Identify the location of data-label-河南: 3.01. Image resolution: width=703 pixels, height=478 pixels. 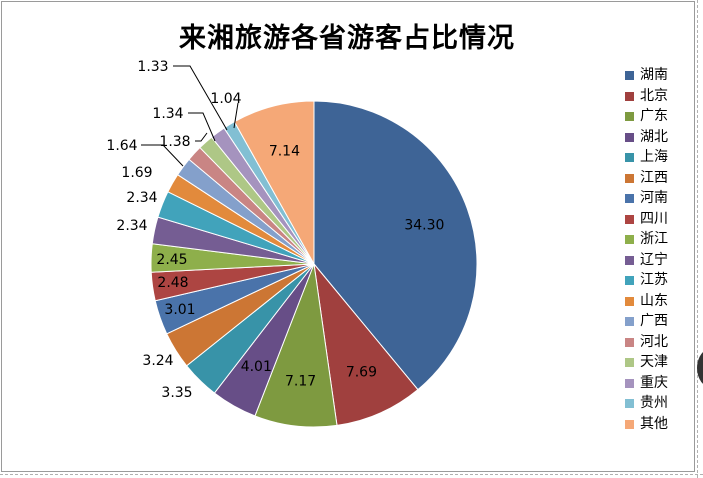
(179, 310).